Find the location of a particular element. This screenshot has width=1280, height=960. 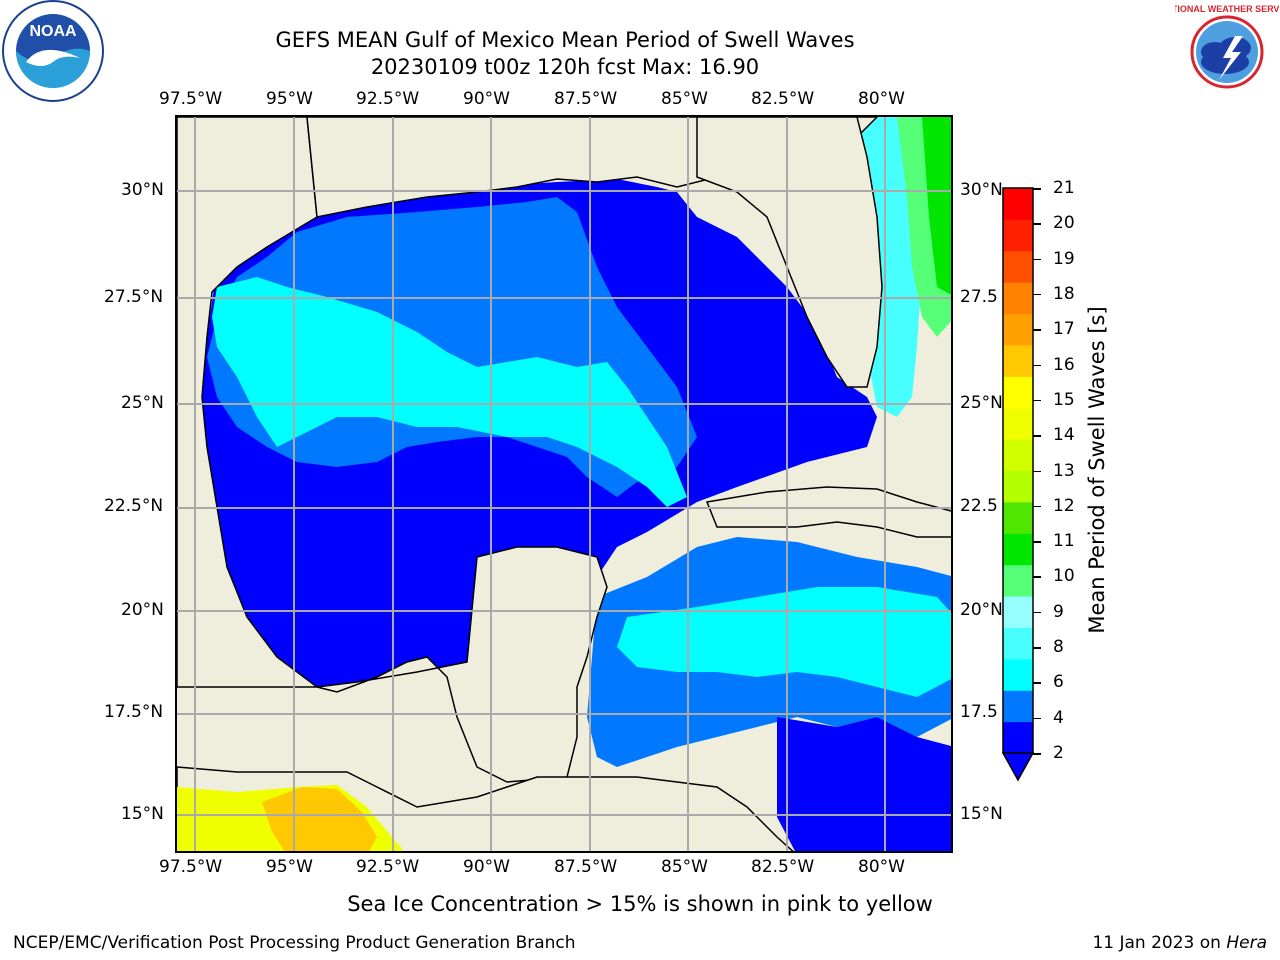

colorbar-tick-label: 10 is located at coordinates (1064, 576).